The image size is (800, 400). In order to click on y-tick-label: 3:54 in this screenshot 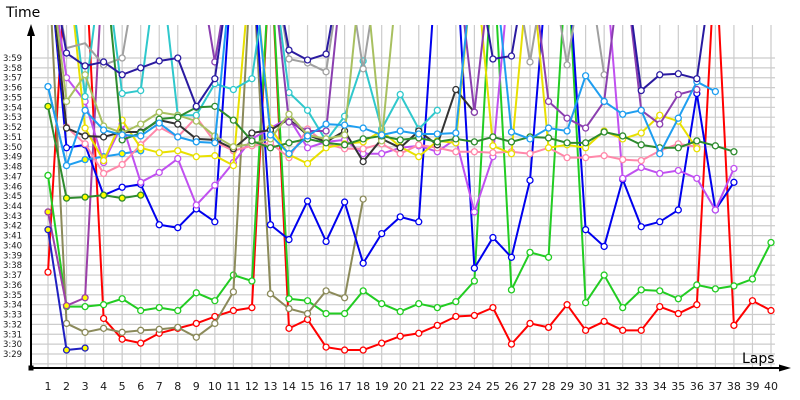, I will do `click(12, 108)`.